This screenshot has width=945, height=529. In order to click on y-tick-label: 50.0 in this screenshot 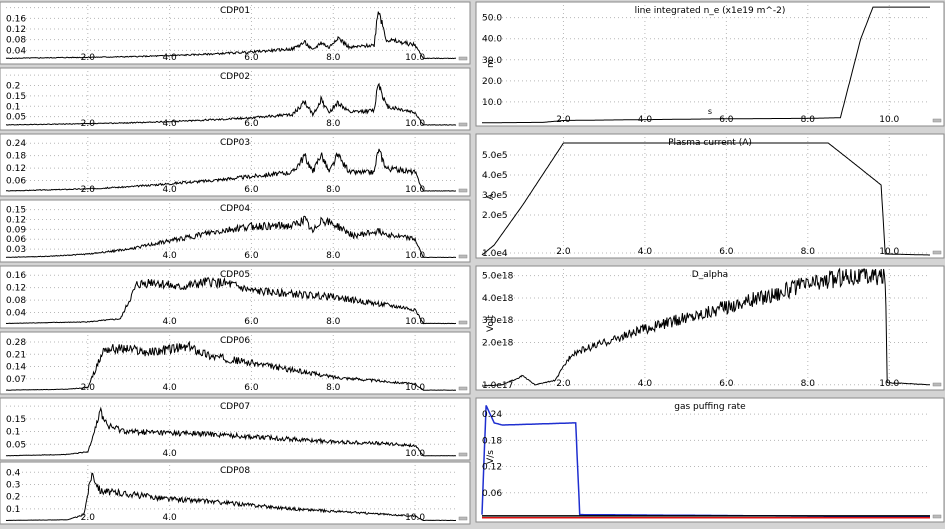, I will do `click(492, 19)`.